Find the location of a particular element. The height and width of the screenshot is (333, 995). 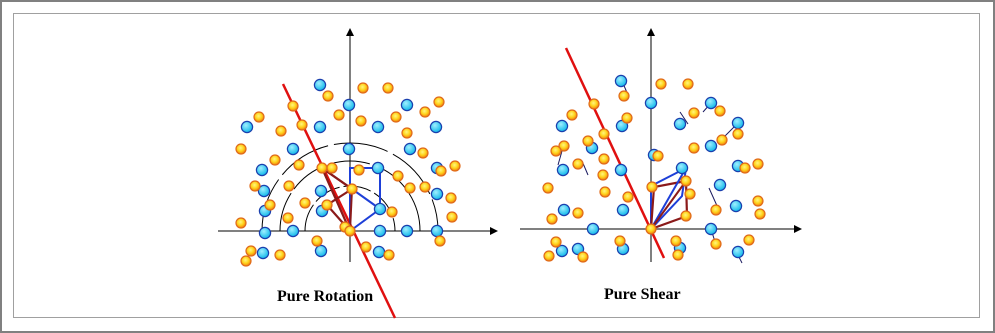

shear-brown-diagonal is located at coordinates (668, 205).